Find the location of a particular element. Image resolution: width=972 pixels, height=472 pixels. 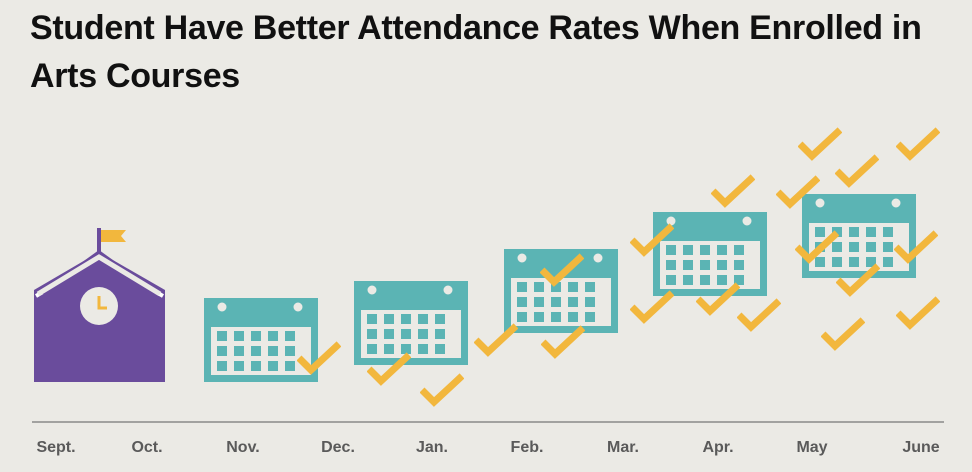

month-label: June is located at coordinates (920, 447).